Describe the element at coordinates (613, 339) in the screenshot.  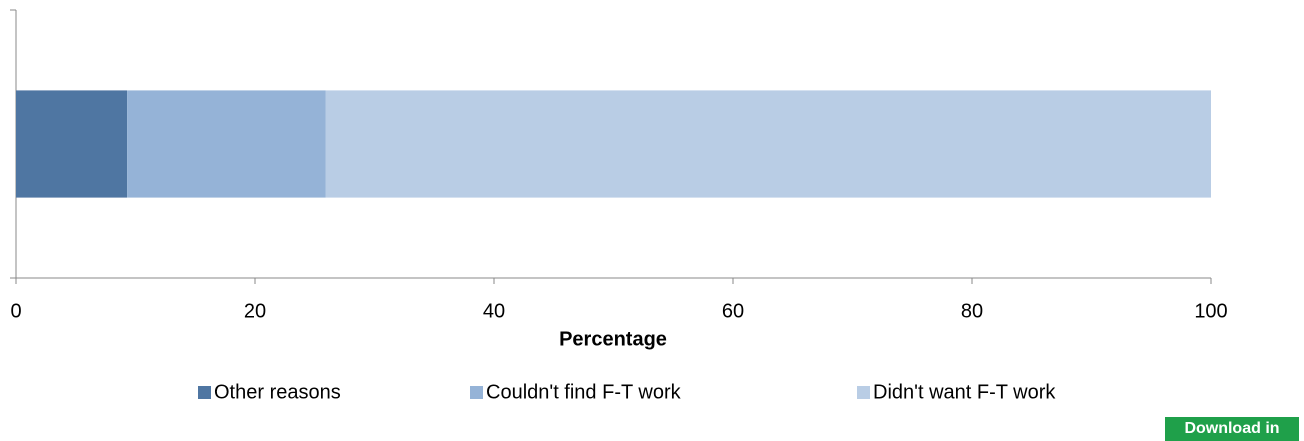
I see `x-axis-label: Percentage` at that location.